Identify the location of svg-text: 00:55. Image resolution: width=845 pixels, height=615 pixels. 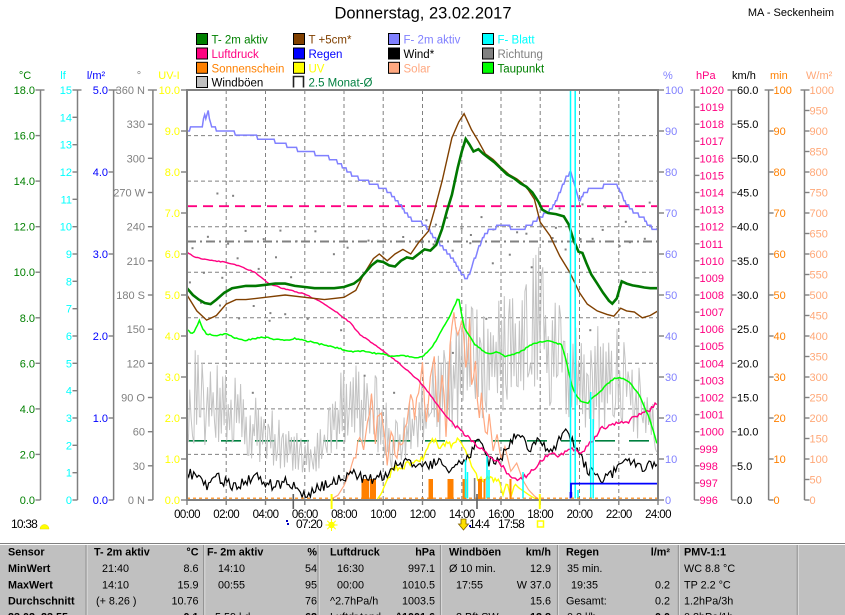
(231, 586).